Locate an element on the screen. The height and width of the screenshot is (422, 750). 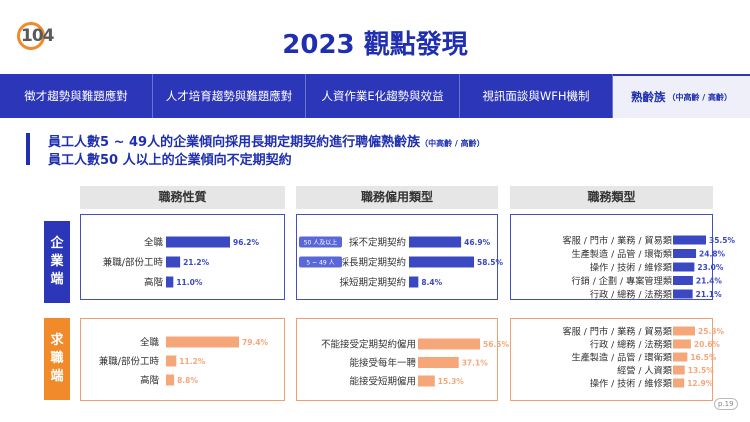
headline-line-1-text: 員工人數5 ~ 49人的企業傾向採用長期定期契約進行聘僱熟齡族 is located at coordinates (234, 142).